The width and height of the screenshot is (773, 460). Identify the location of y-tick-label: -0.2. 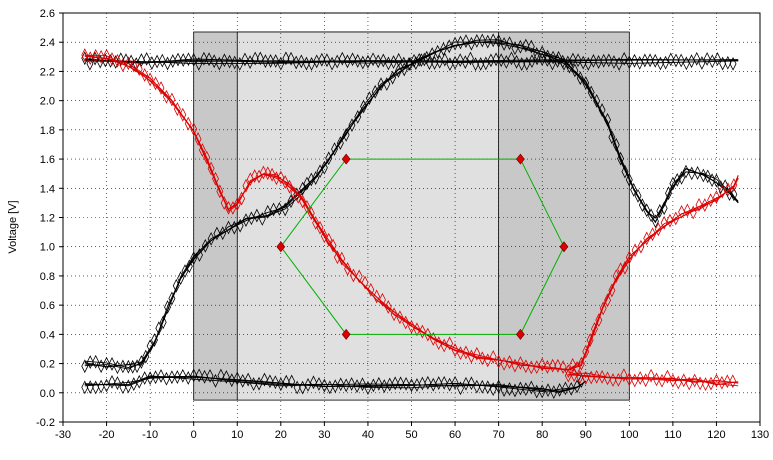
(45, 423).